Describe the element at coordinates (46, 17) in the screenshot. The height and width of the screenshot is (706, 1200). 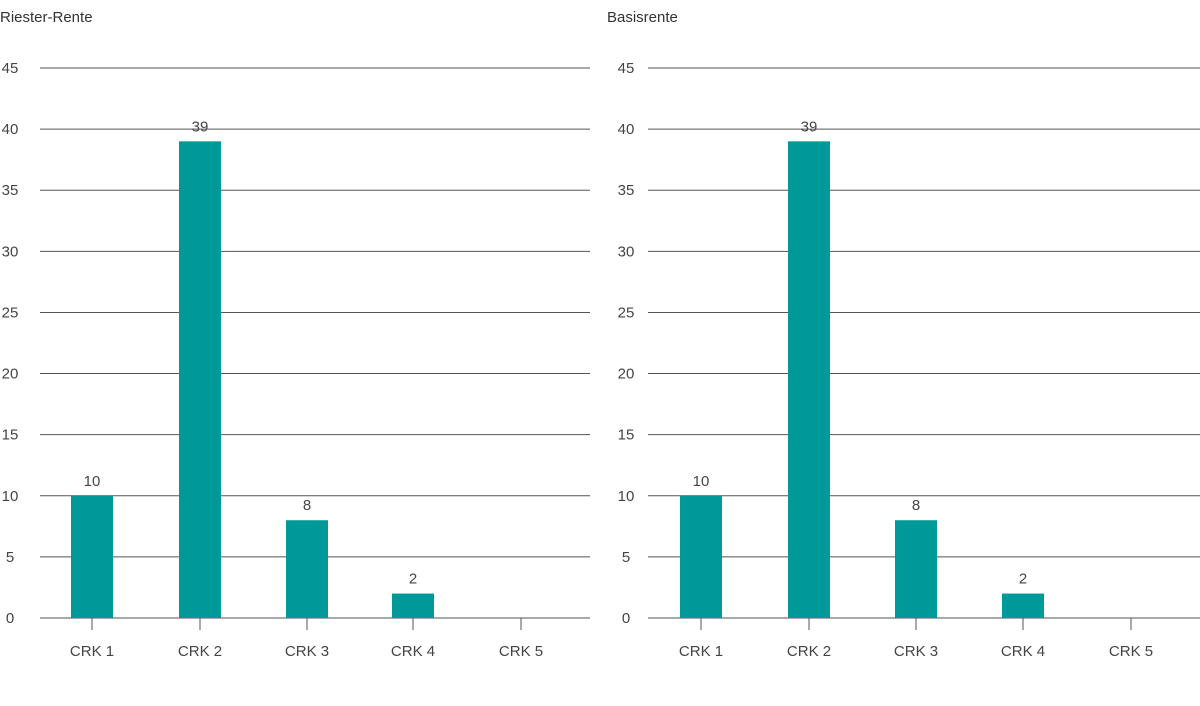
I see `chart-title: Riester-Rente` at that location.